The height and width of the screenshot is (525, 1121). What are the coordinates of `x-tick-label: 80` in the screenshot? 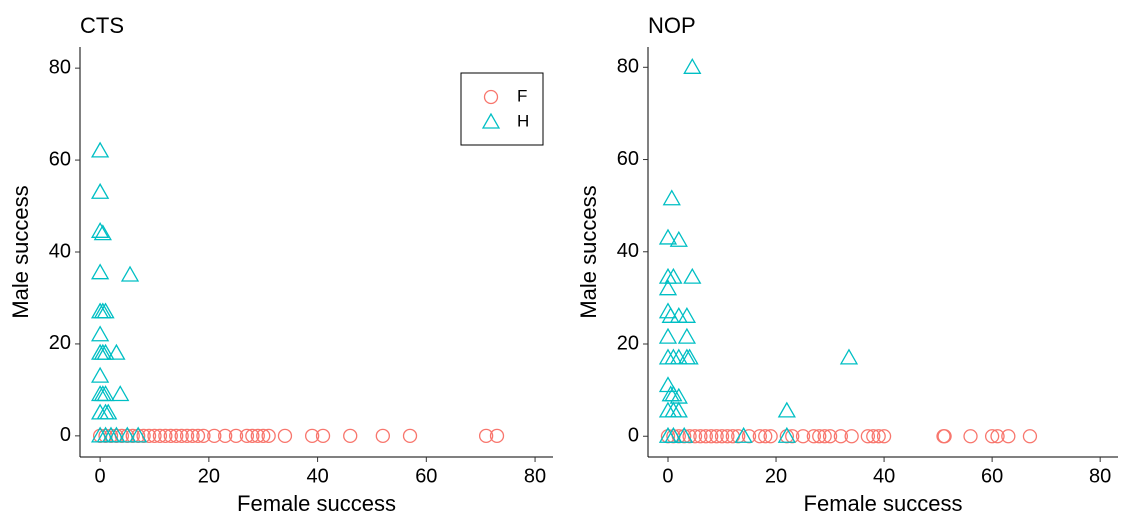 It's located at (535, 476).